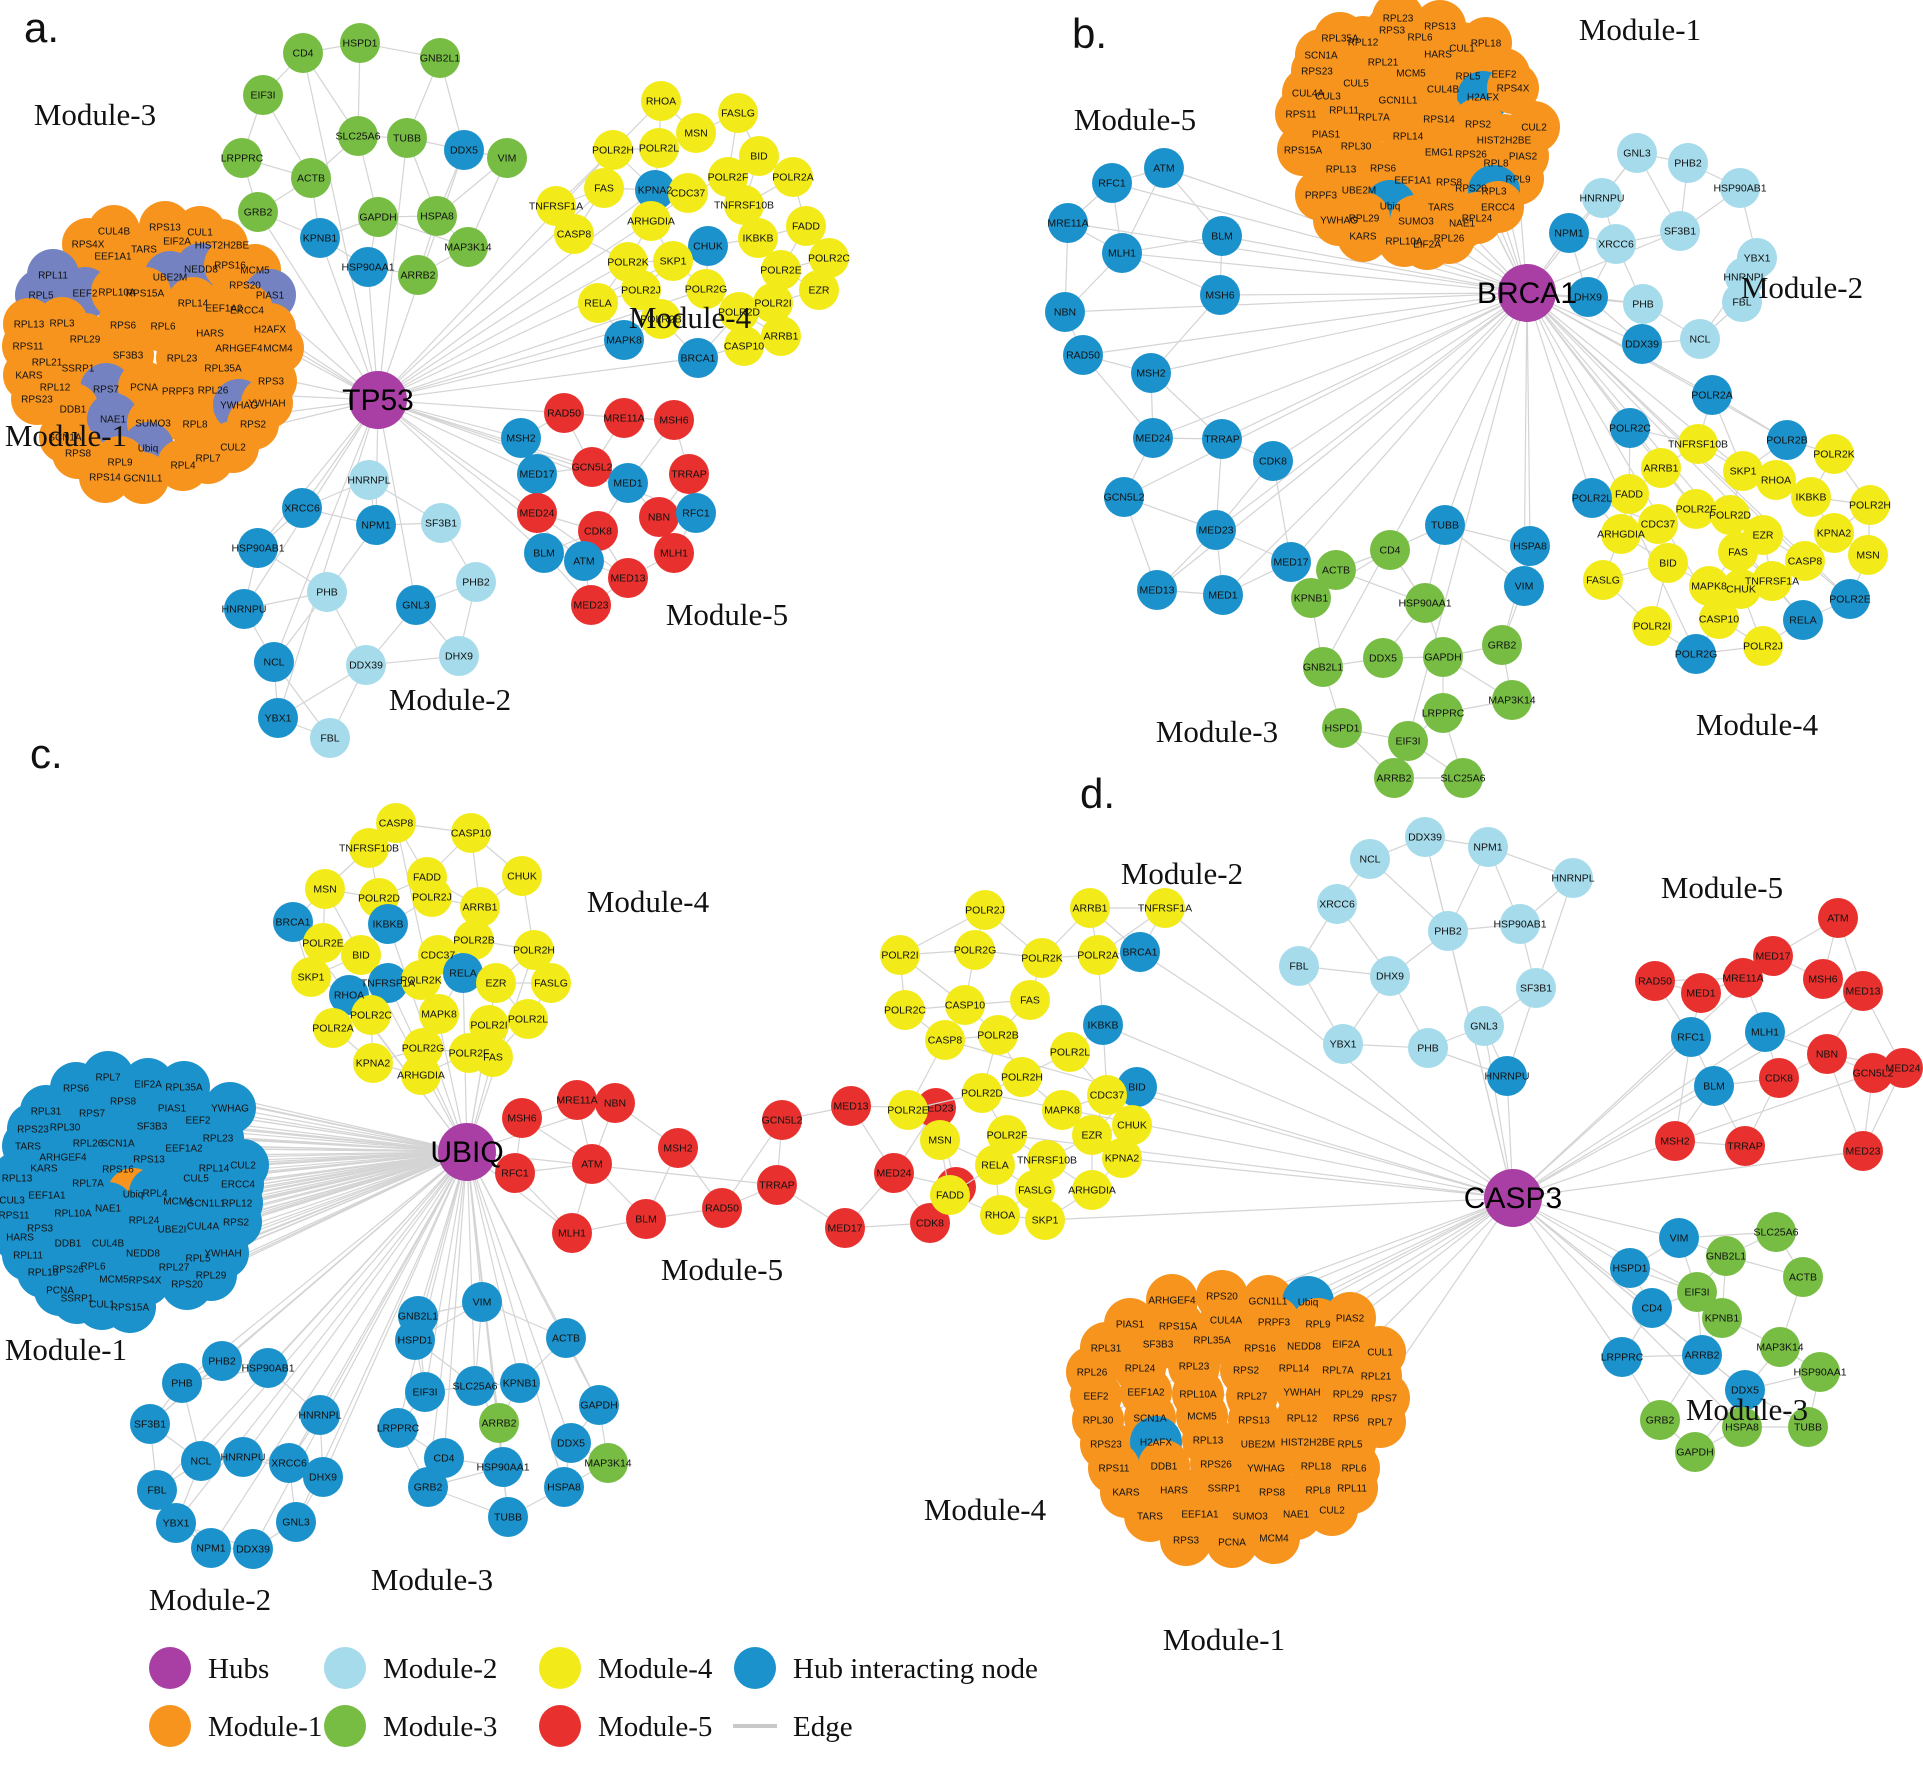  I want to click on gene-node-cul2, so click(233, 447).